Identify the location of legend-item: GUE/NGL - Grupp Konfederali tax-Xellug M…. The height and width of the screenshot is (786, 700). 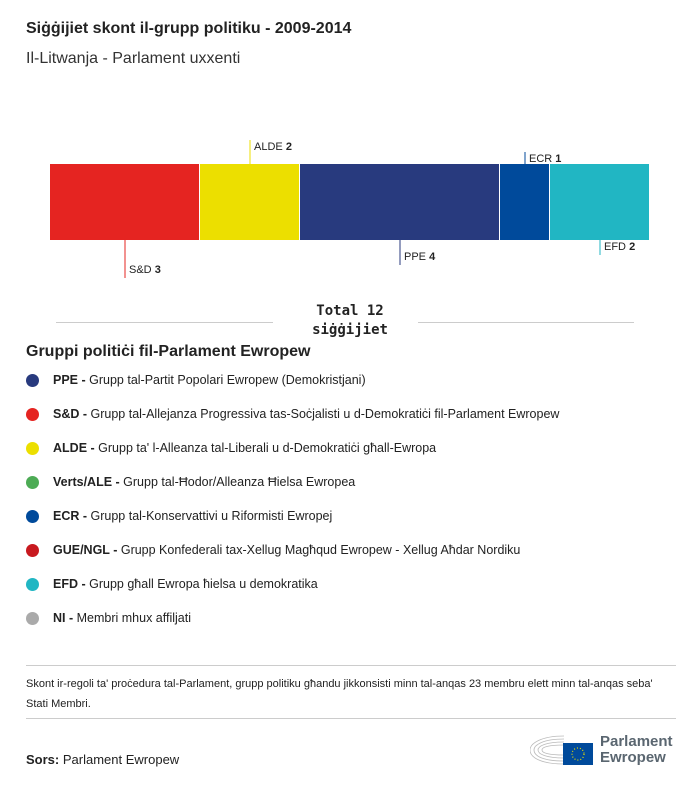
(273, 550).